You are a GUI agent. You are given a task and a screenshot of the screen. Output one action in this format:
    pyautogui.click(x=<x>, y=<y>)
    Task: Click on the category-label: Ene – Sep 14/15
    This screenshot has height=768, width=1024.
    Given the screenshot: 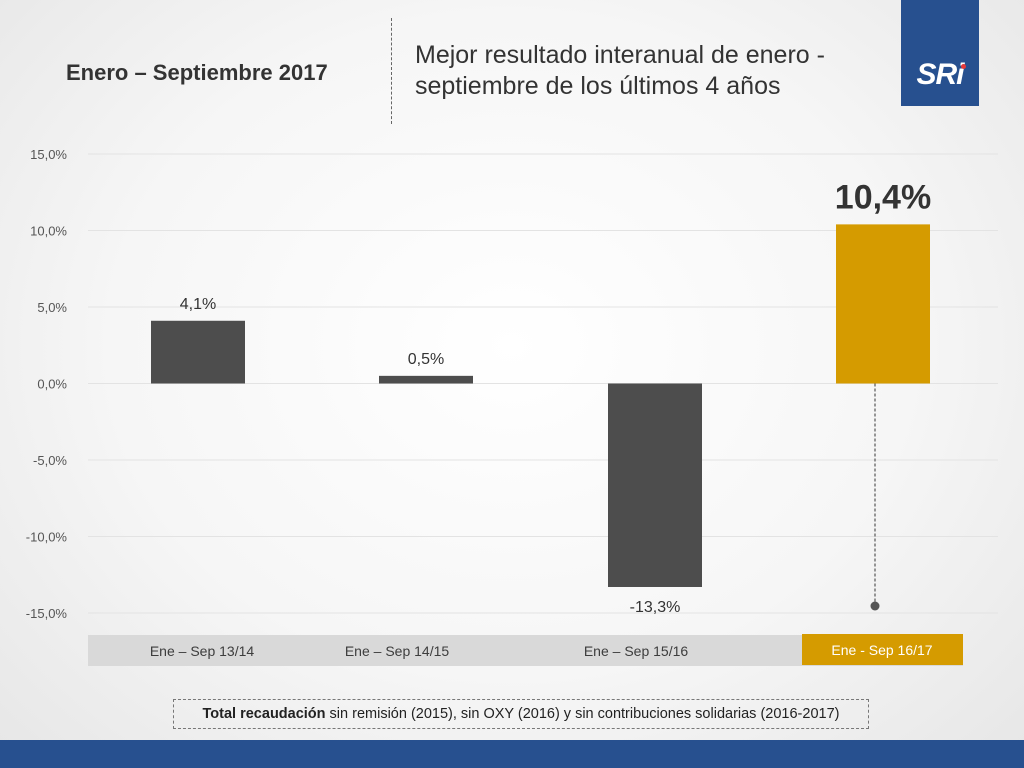 What is the action you would take?
    pyautogui.click(x=397, y=651)
    